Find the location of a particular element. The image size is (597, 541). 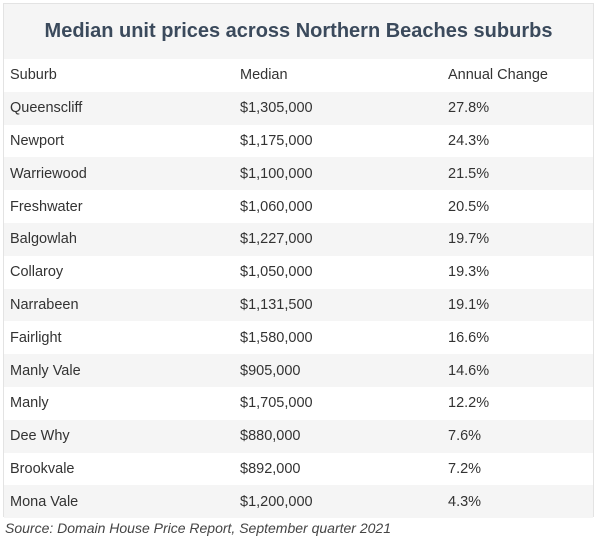

annual-change-cell: 14.6% is located at coordinates (469, 370).